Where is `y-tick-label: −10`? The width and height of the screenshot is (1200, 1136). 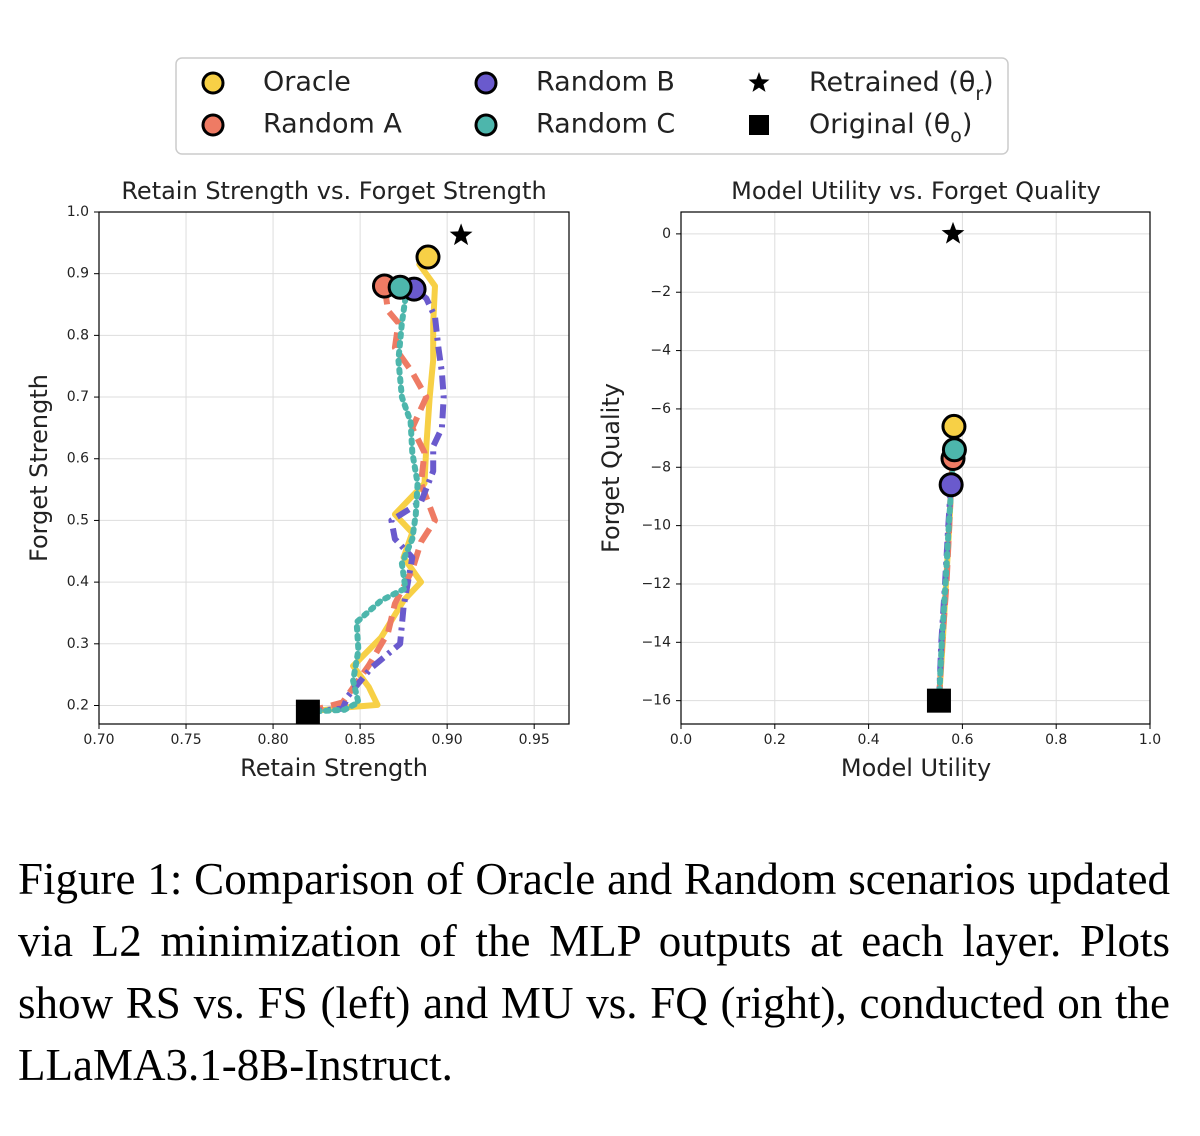
y-tick-label: −10 is located at coordinates (656, 526).